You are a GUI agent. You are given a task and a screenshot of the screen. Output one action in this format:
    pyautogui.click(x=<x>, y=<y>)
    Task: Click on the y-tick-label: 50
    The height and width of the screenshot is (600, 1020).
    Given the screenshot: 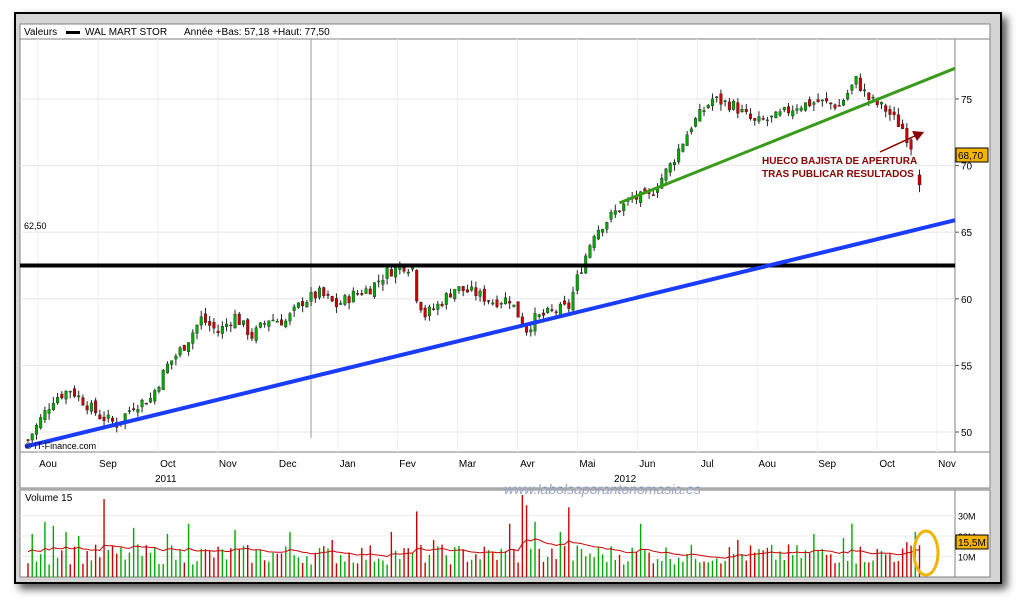 What is the action you would take?
    pyautogui.click(x=967, y=433)
    